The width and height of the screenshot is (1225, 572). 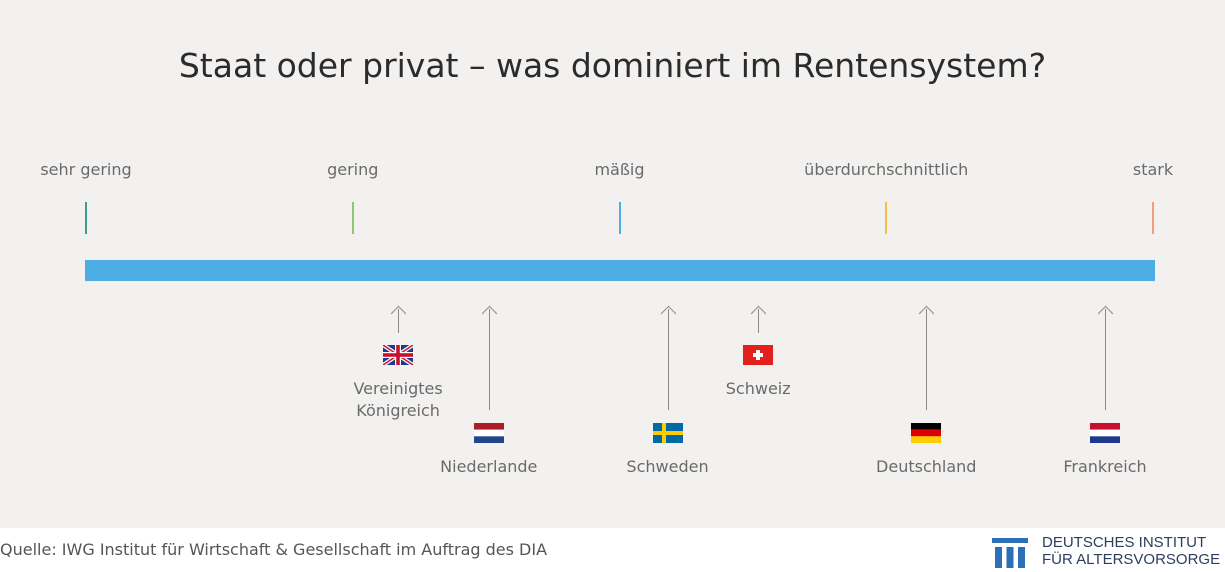 What do you see at coordinates (758, 388) in the screenshot?
I see `country-label: Schweiz` at bounding box center [758, 388].